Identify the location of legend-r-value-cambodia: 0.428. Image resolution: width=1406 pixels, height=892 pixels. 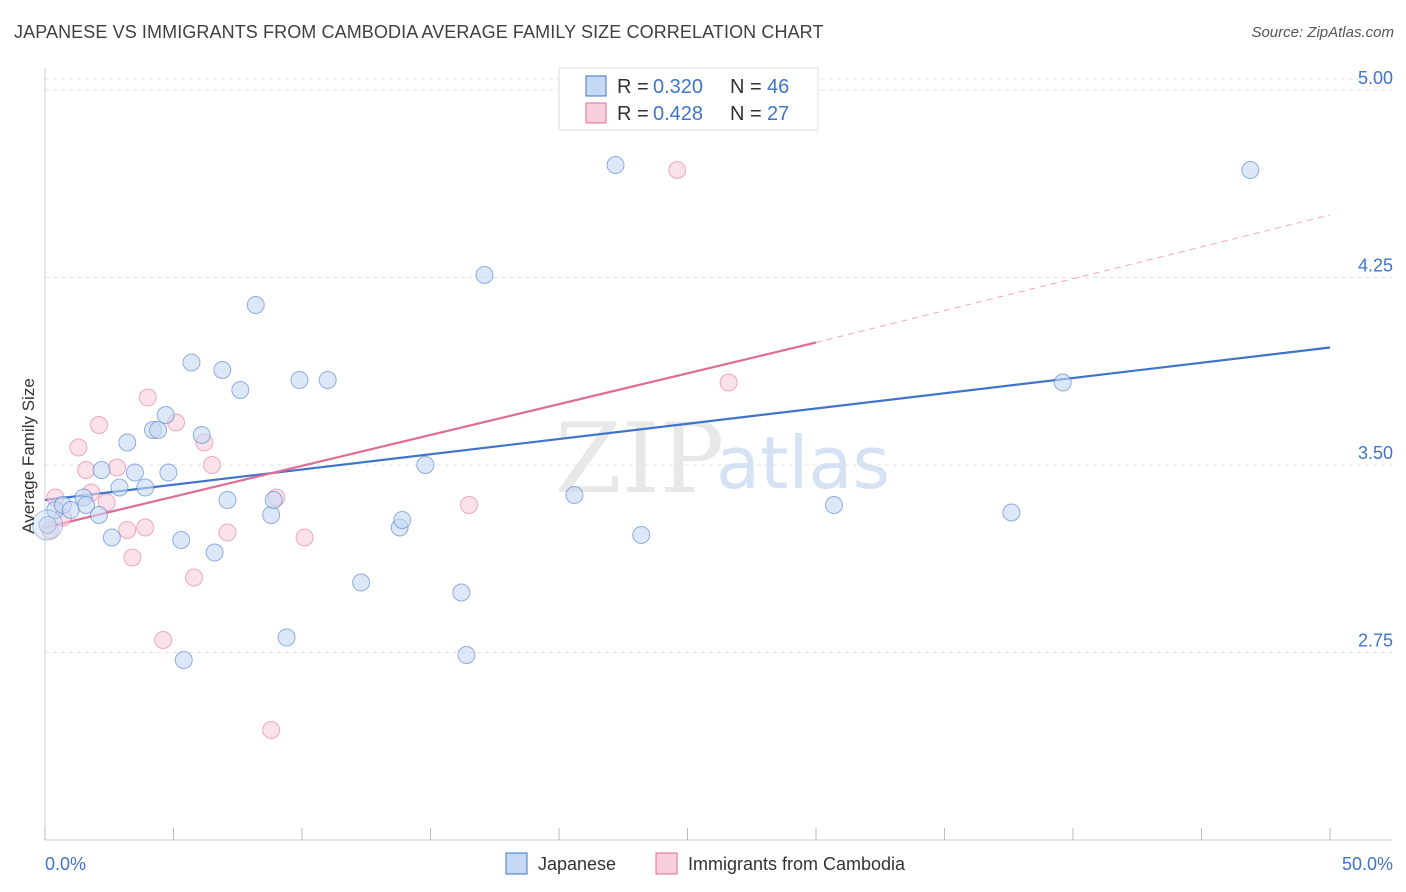
(678, 114).